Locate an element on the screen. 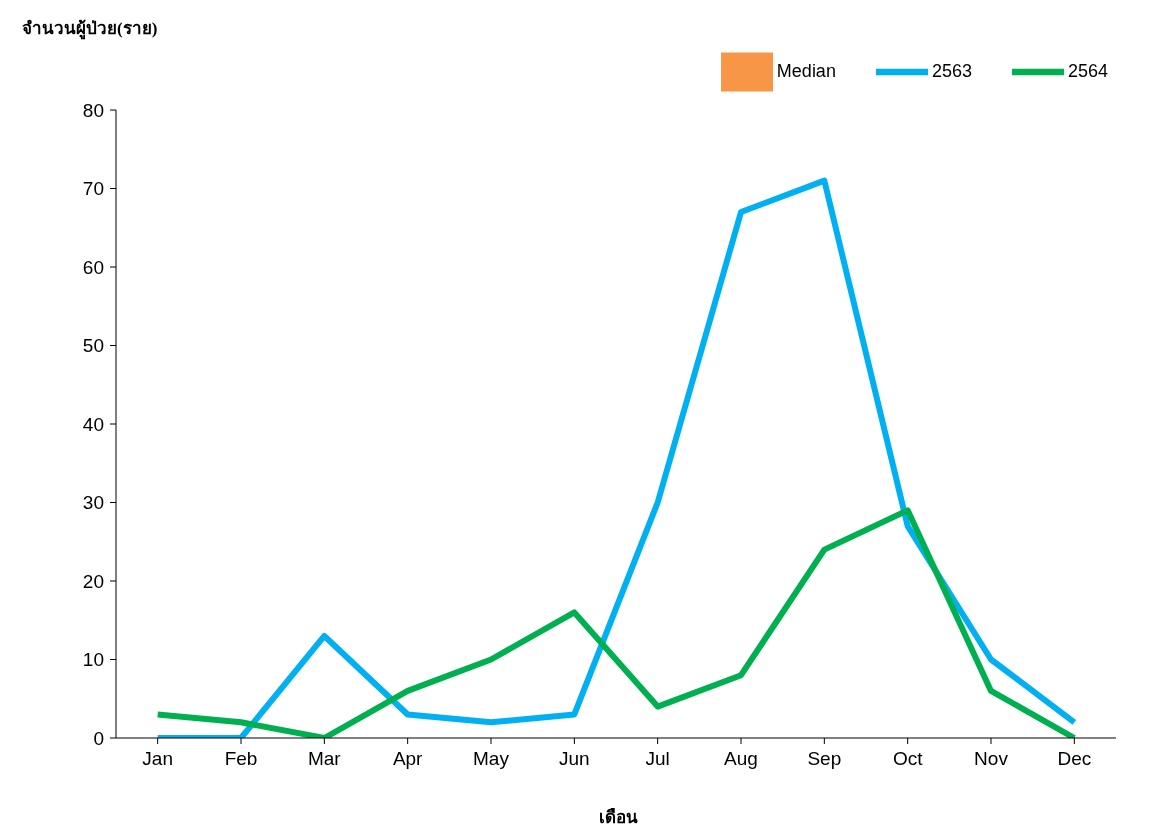 This screenshot has height=835, width=1158. x-tick-label: Apr is located at coordinates (408, 759).